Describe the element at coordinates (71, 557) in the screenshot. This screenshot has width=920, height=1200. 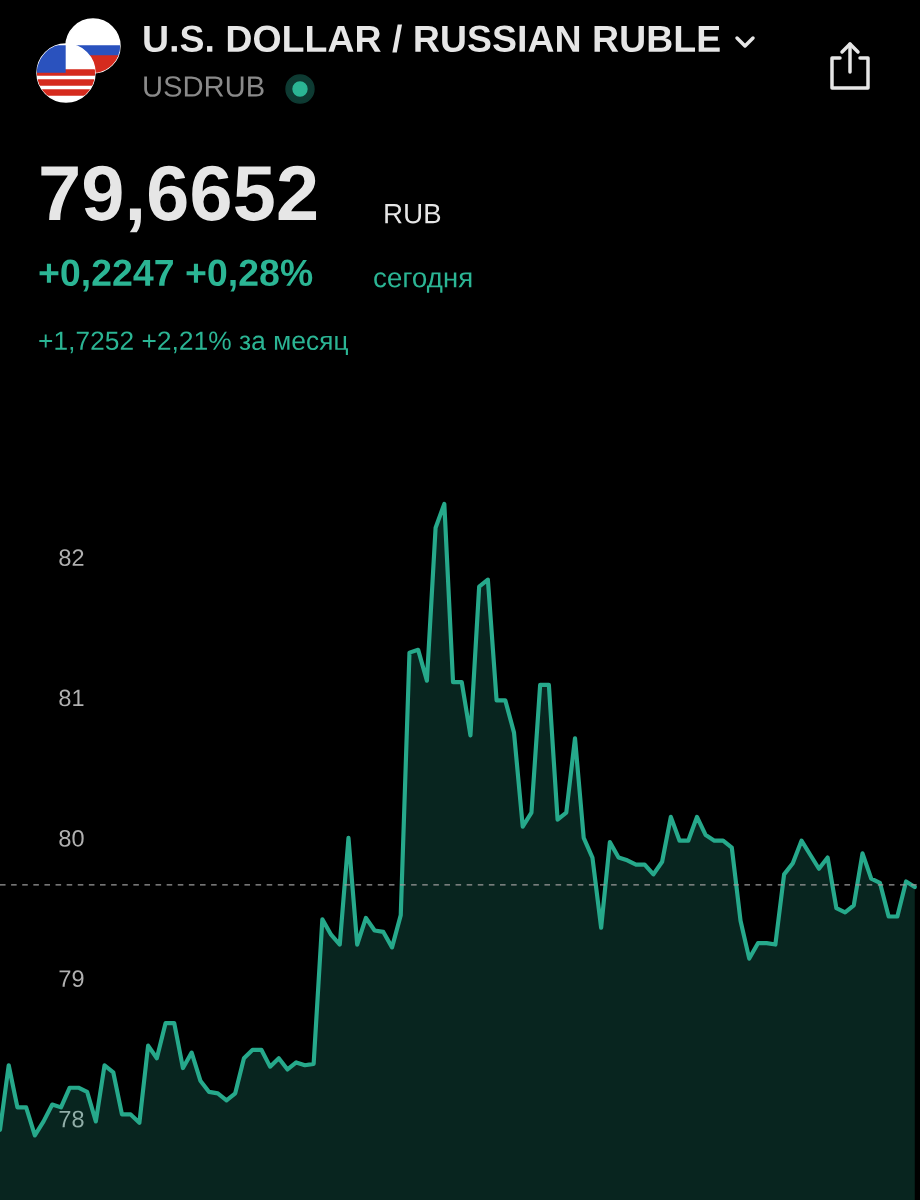
I see `y-tick-label: 82` at that location.